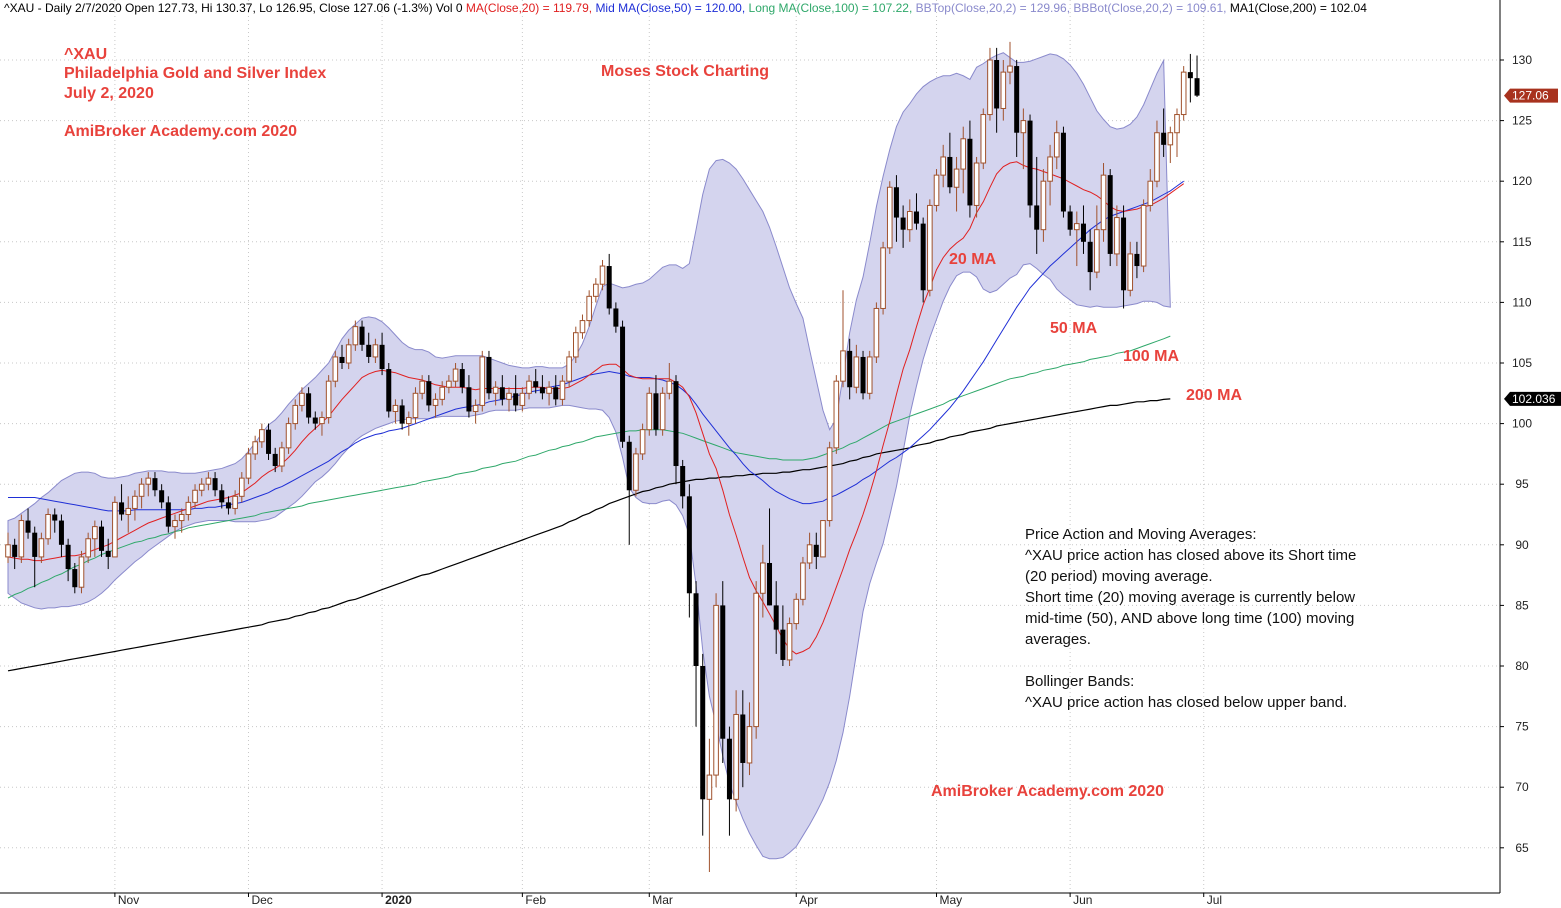 The width and height of the screenshot is (1561, 908). Describe the element at coordinates (1082, 900) in the screenshot. I see `x-tick-label: Jun` at that location.